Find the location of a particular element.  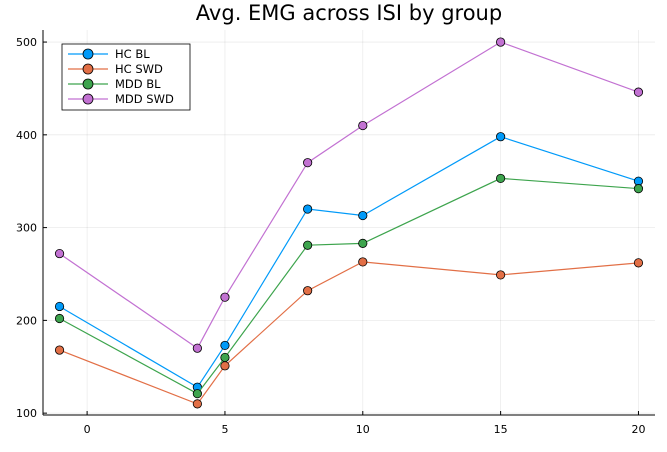

legend-label: MDD BL is located at coordinates (138, 84).